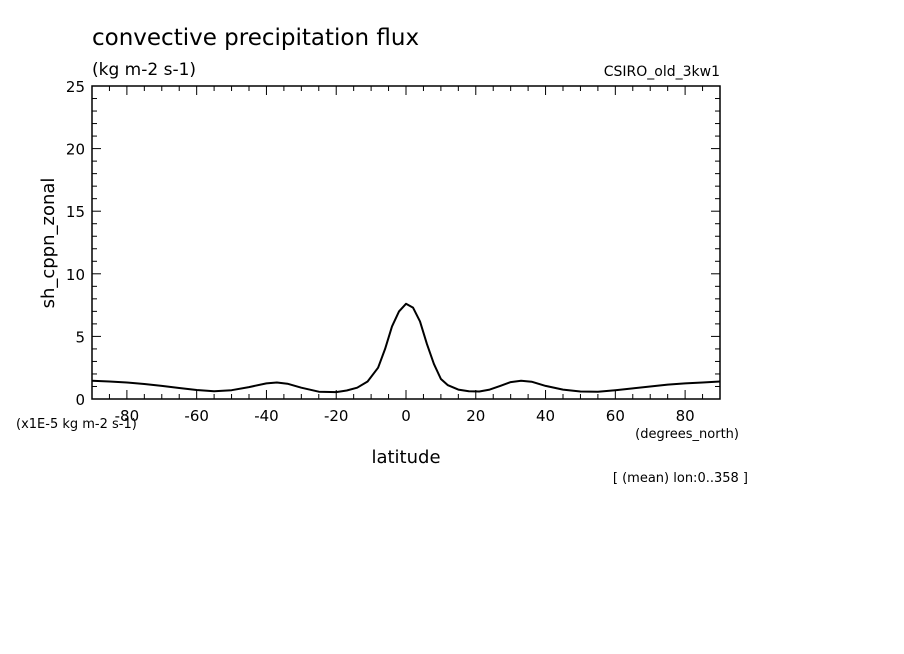 The height and width of the screenshot is (654, 904). What do you see at coordinates (687, 434) in the screenshot?
I see `x-units-label: (degrees_north)` at bounding box center [687, 434].